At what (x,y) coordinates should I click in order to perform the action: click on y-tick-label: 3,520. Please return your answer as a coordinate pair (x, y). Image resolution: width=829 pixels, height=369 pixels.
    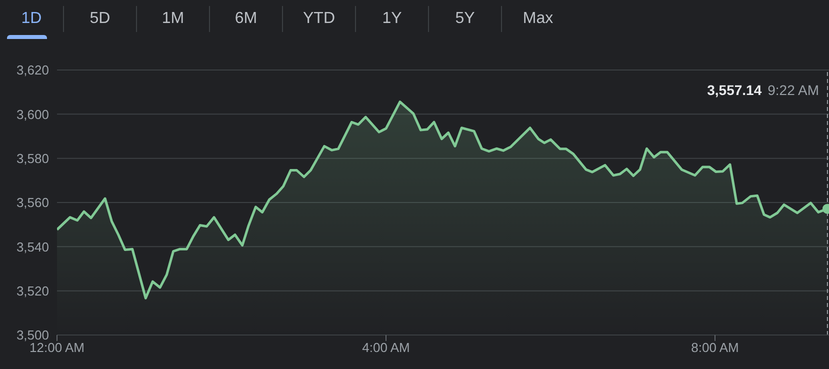
    Looking at the image, I should click on (32, 290).